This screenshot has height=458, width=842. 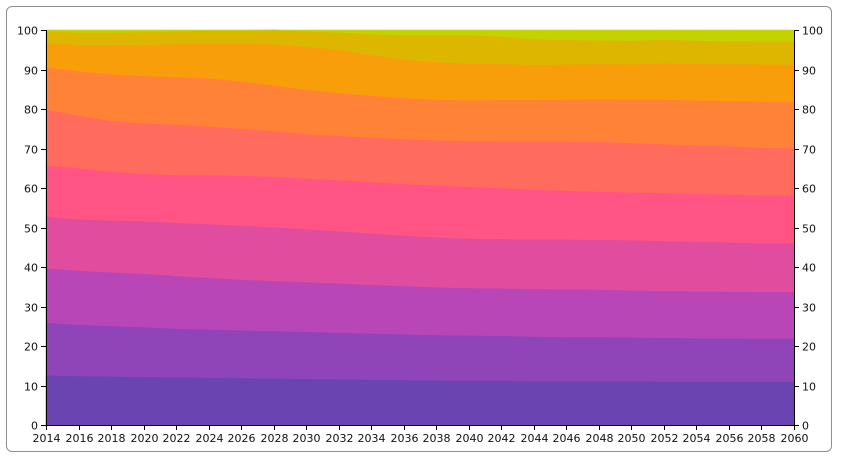 What do you see at coordinates (47, 438) in the screenshot?
I see `x-tick-label: 2014` at bounding box center [47, 438].